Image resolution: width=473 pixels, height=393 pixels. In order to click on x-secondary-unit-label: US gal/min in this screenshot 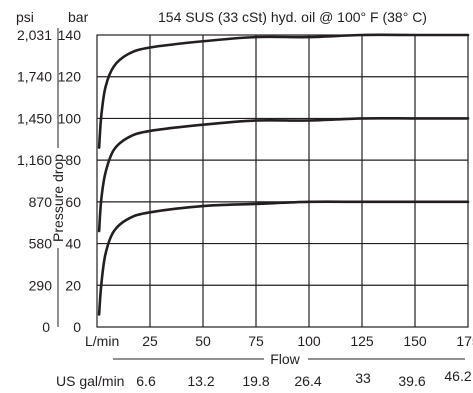, I will do `click(90, 381)`.